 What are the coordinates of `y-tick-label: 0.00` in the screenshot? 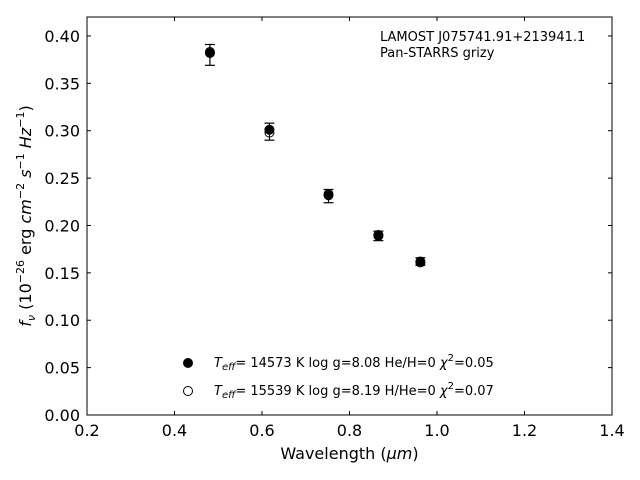 It's located at (62, 415).